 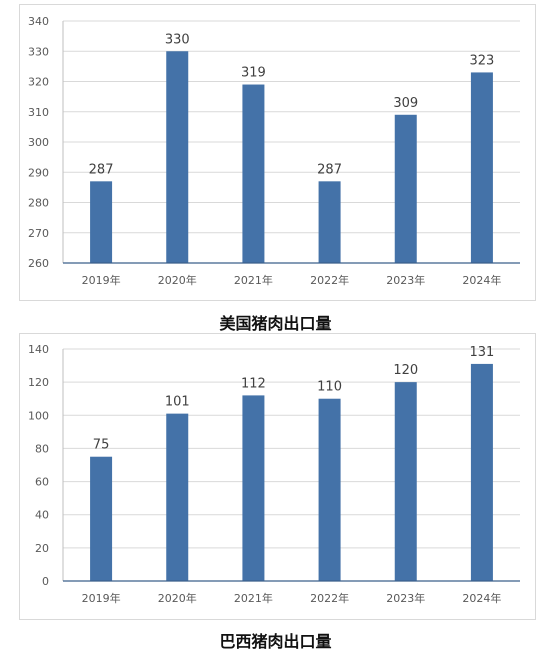 I want to click on brazil-data-label: 120, so click(x=405, y=370).